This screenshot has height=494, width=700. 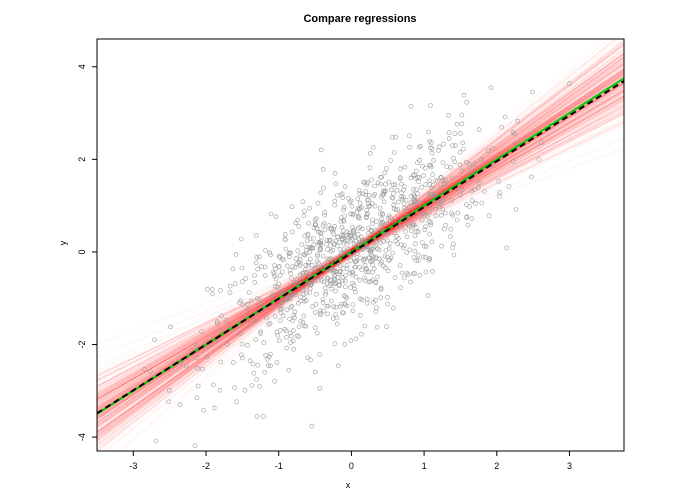 What do you see at coordinates (63, 242) in the screenshot?
I see `y-axis-title: y` at bounding box center [63, 242].